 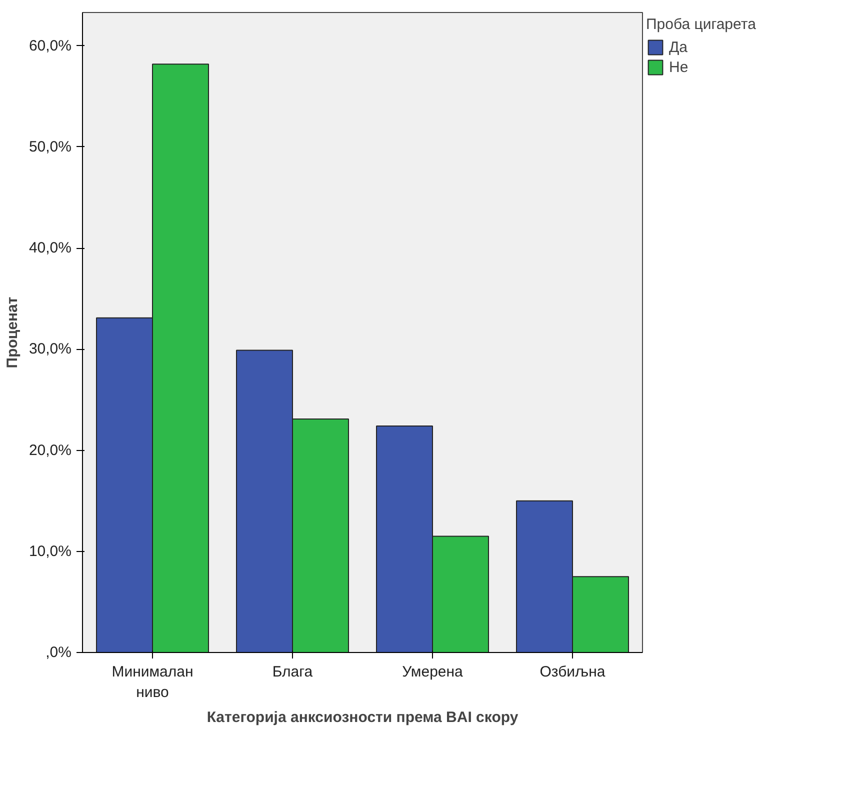 What do you see at coordinates (362, 717) in the screenshot?
I see `x-axis-title: Категорија анксиозности према BAI скору` at bounding box center [362, 717].